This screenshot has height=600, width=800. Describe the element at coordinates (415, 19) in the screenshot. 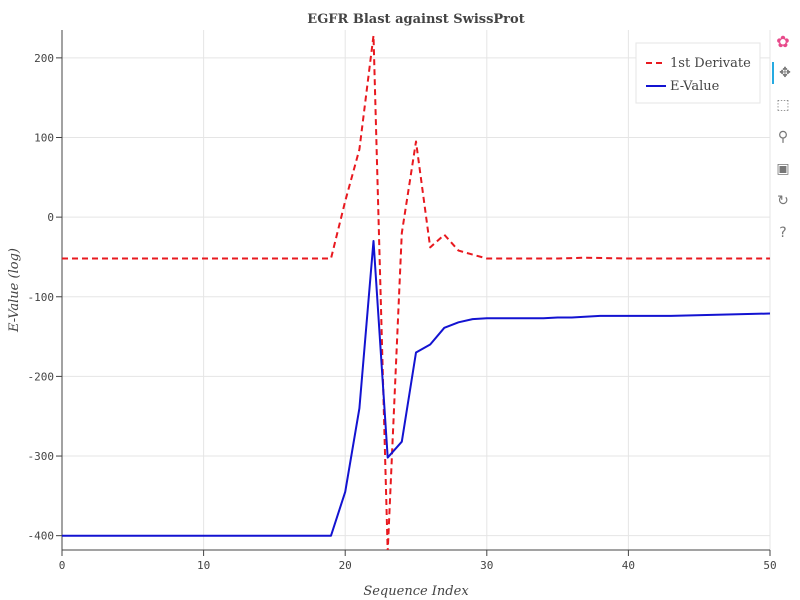

I see `chart-title: EGFR Blast against SwissProt` at that location.